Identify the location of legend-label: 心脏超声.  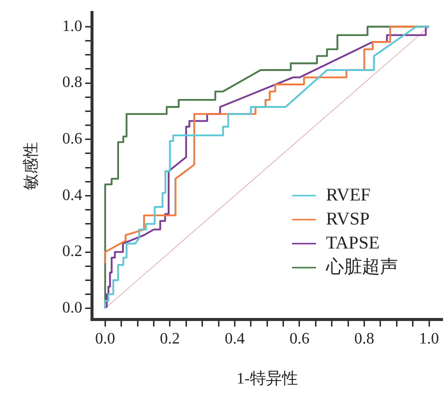
(361, 266).